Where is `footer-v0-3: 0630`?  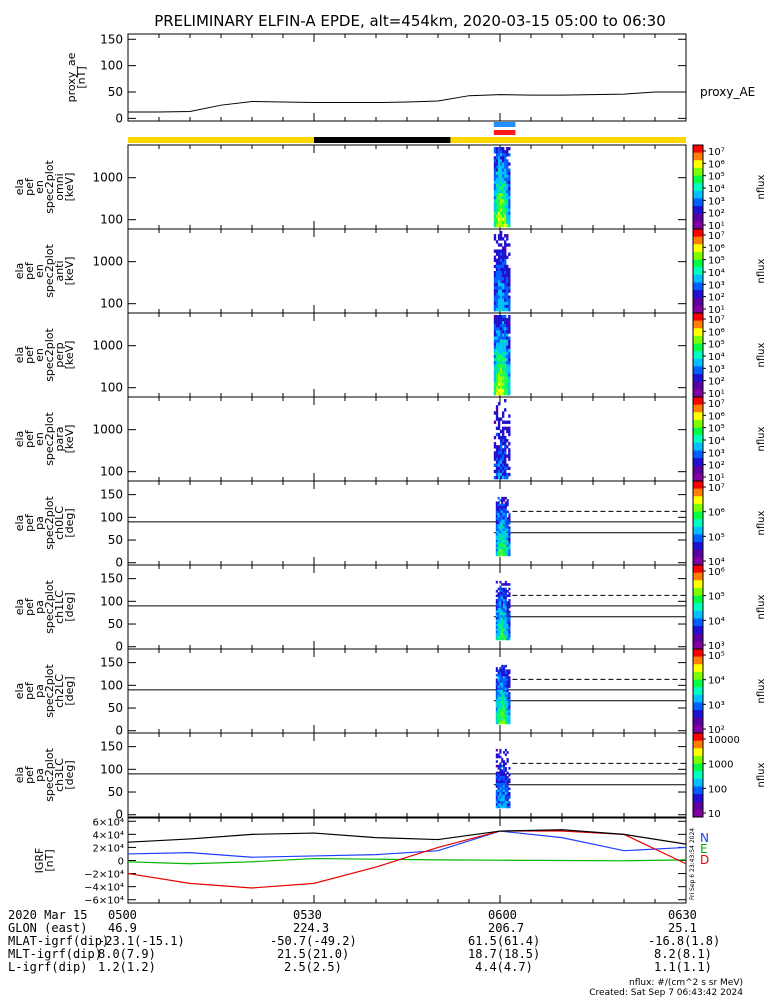 footer-v0-3: 0630 is located at coordinates (682, 915).